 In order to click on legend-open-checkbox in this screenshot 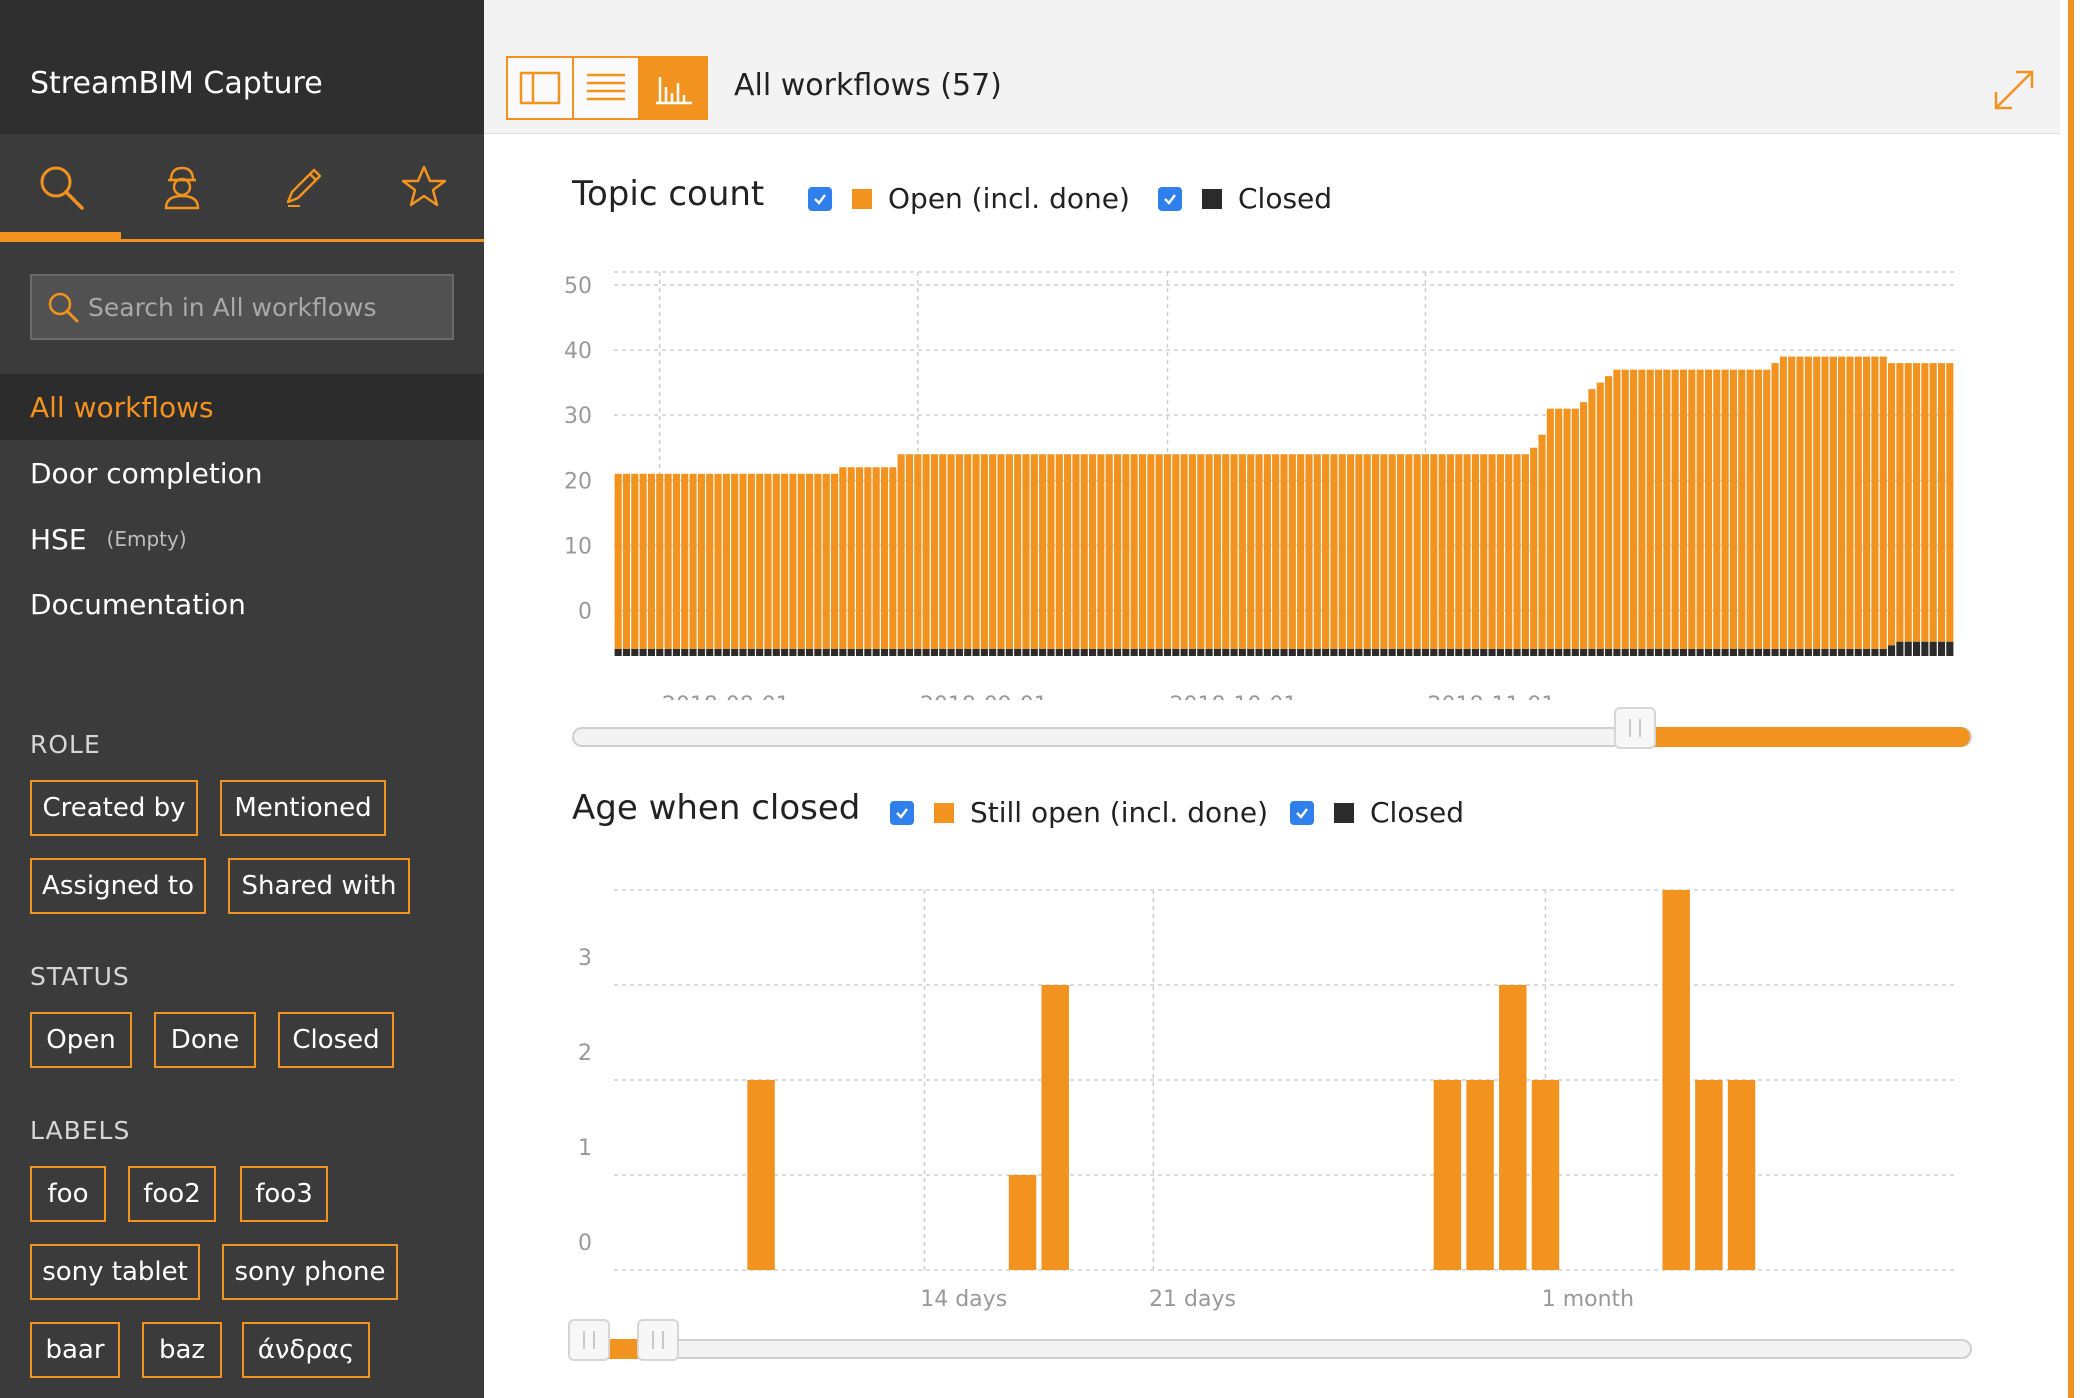, I will do `click(820, 198)`.